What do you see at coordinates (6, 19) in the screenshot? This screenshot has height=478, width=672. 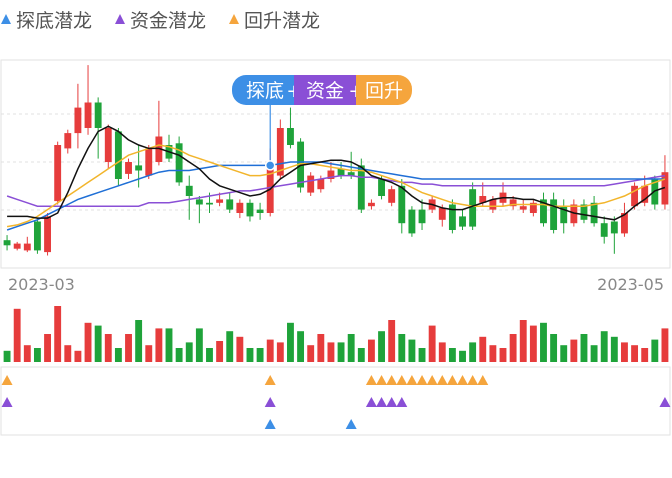 I see `triangle-icon` at bounding box center [6, 19].